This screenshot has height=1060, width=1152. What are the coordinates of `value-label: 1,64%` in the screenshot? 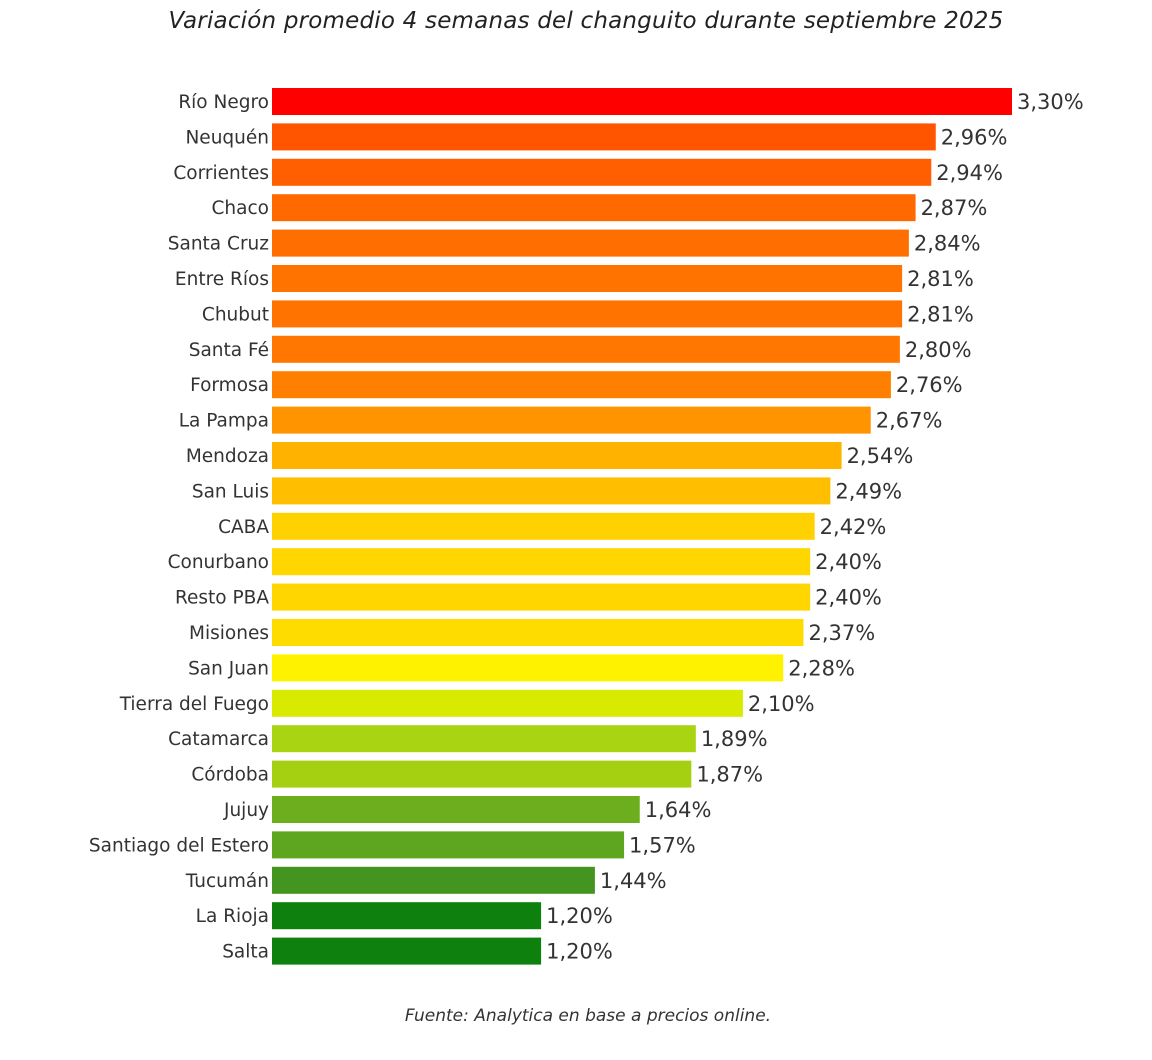 It's located at (678, 810).